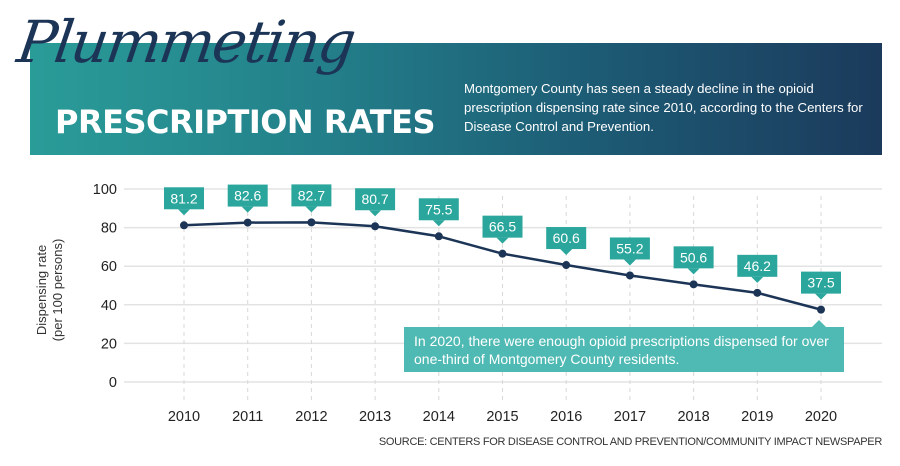 The height and width of the screenshot is (466, 900). I want to click on data-label: 75.5, so click(438, 209).